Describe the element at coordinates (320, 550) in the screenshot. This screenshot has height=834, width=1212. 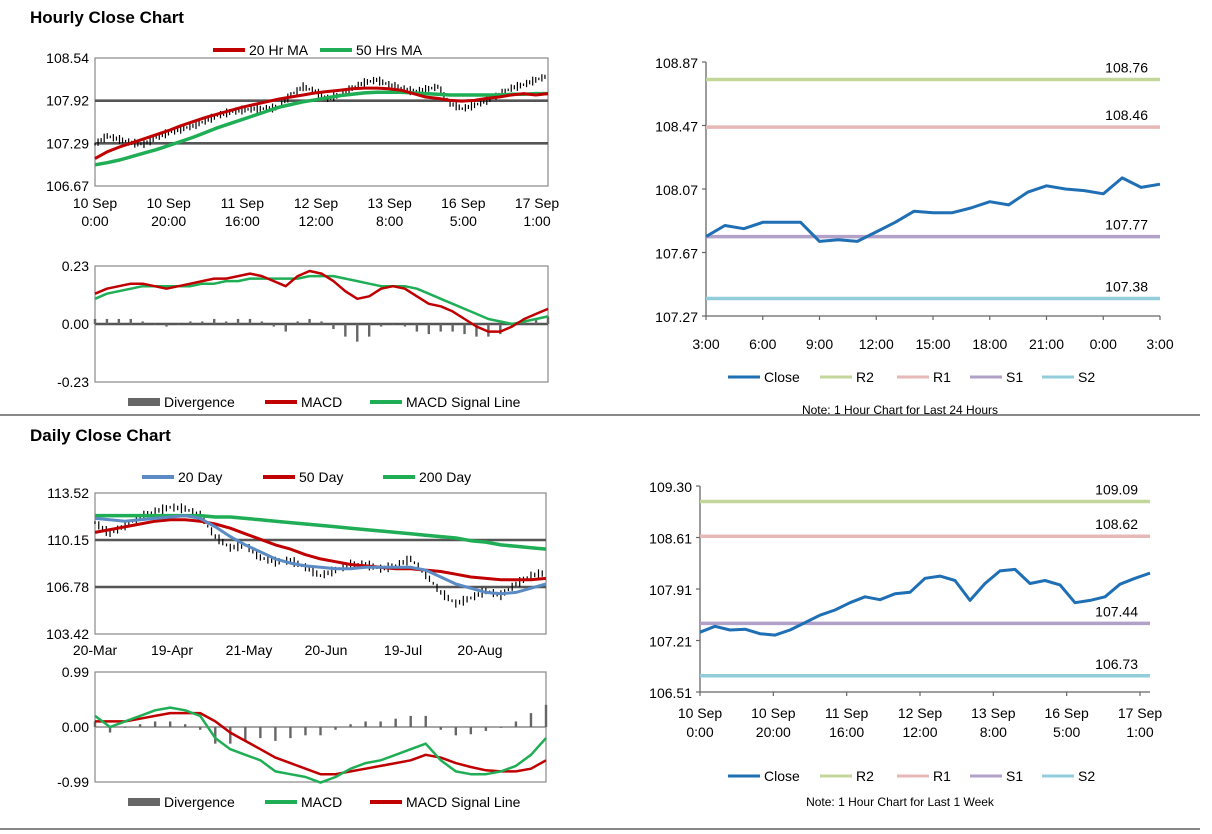
I see `daily-50-day-line` at that location.